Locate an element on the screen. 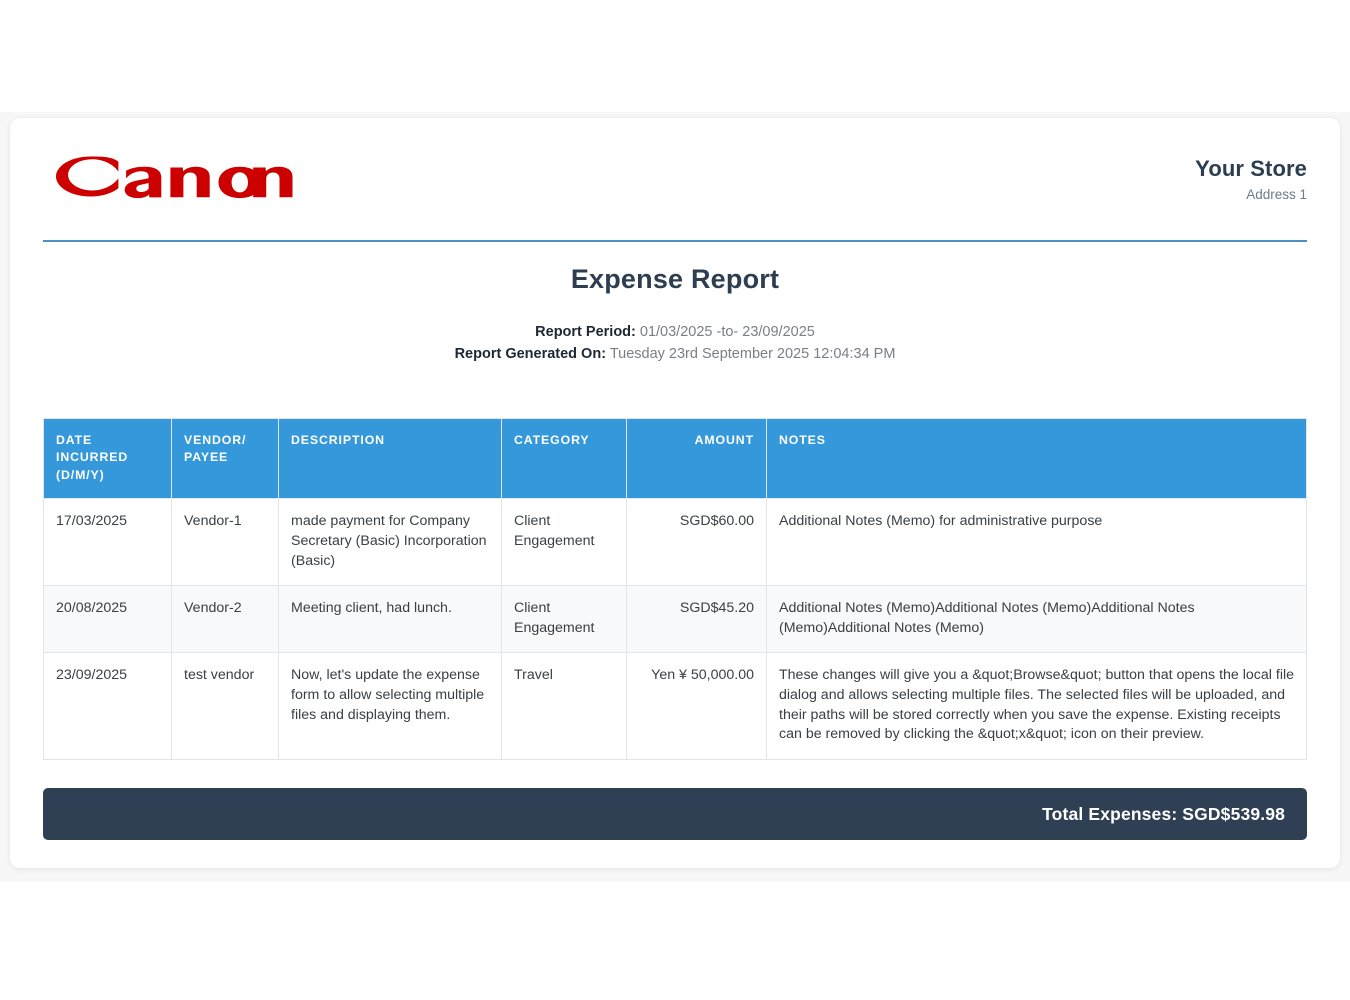 The width and height of the screenshot is (1350, 1000). cell-vendor: test vendor is located at coordinates (225, 706).